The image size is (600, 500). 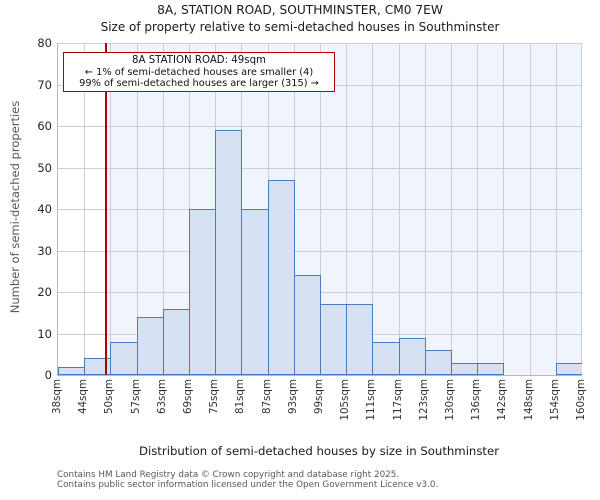 I want to click on y-tick-label: 60, so click(x=44, y=126).